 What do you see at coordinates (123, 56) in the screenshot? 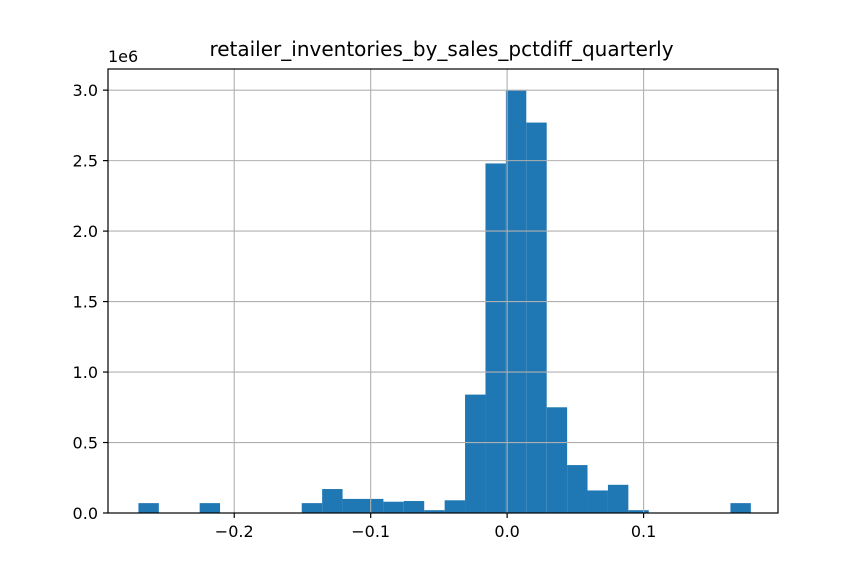
I see `y-axis-offset-label: 1e6` at bounding box center [123, 56].